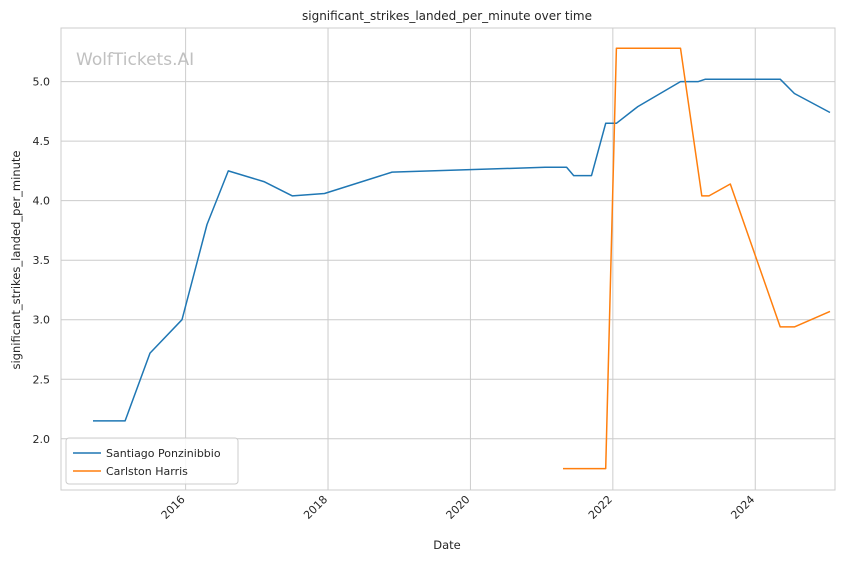 This screenshot has width=844, height=561. I want to click on legend-label-santiago-ponzinibbio: Santiago Ponzinibbio, so click(163, 453).